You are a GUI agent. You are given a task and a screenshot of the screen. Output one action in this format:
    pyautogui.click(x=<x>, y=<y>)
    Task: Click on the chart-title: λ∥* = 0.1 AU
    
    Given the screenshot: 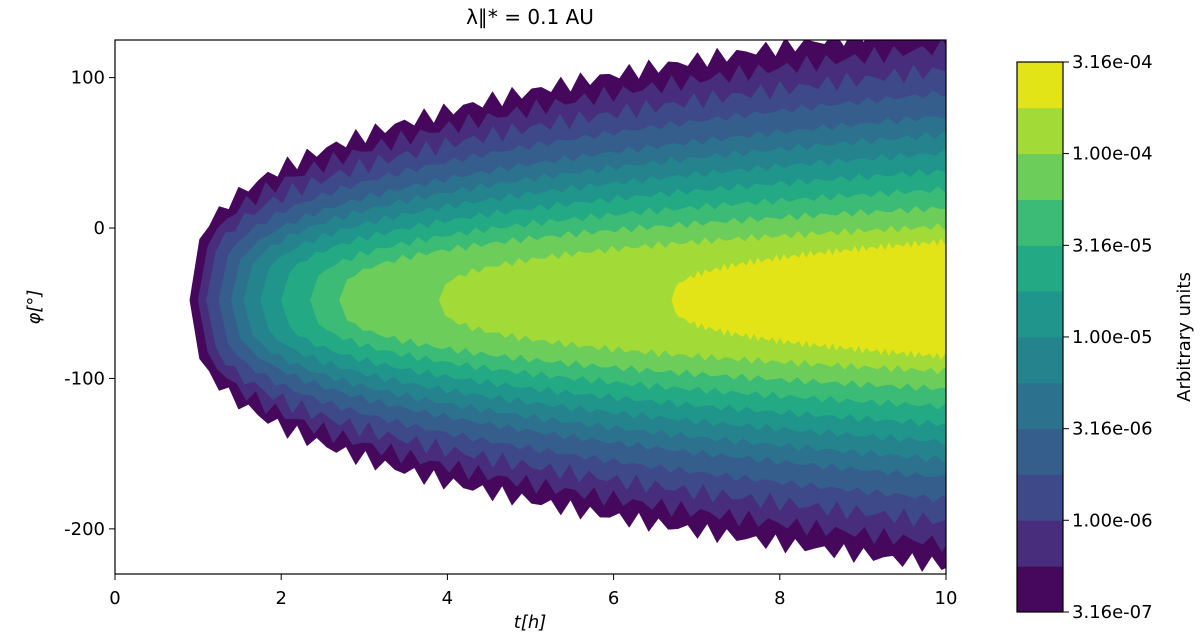 What is the action you would take?
    pyautogui.click(x=530, y=17)
    